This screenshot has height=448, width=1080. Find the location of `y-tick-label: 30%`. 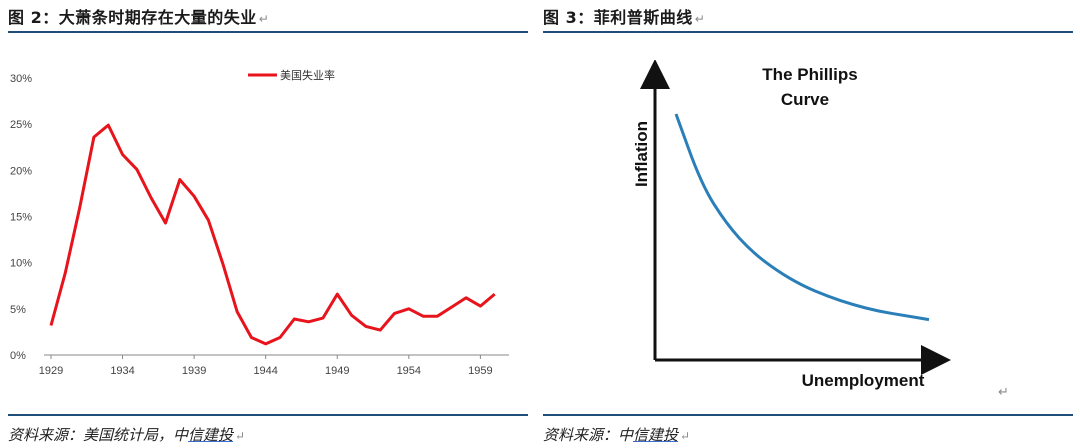

y-tick-label: 30% is located at coordinates (21, 79).